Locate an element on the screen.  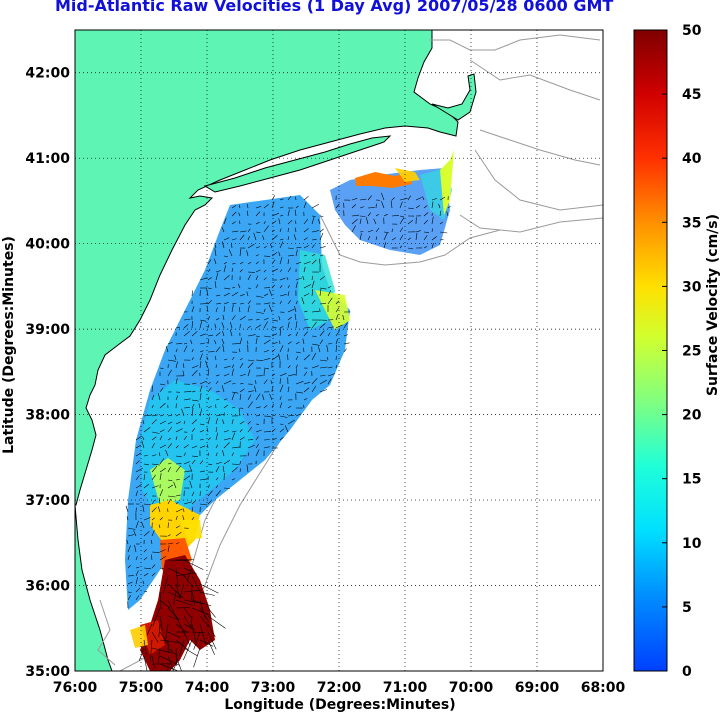
longitude-tick-label: 72:00 is located at coordinates (339, 688).